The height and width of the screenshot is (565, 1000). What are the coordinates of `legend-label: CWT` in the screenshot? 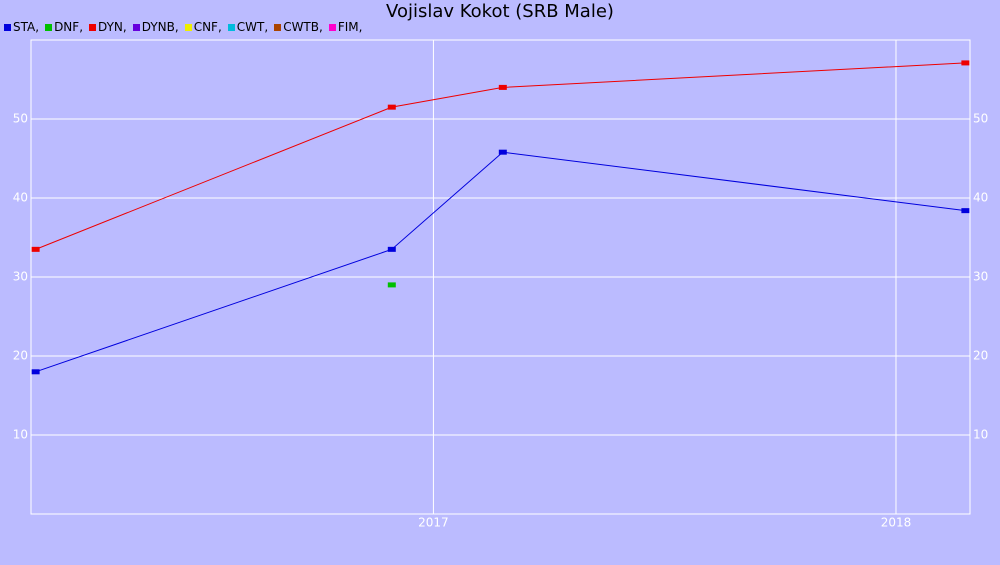 It's located at (252, 27).